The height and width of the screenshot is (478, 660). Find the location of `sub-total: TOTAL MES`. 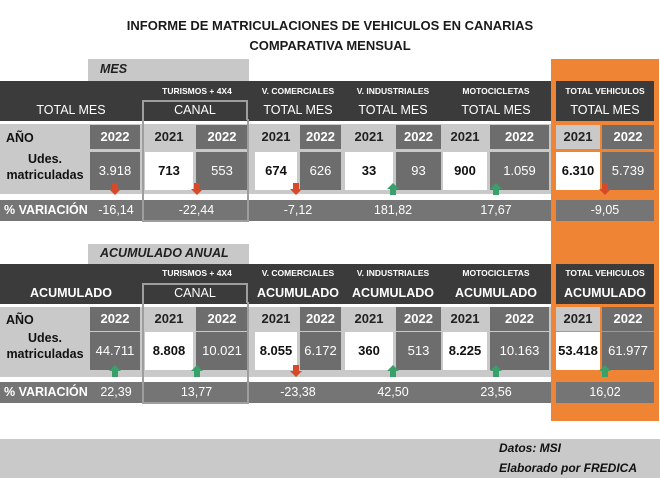

sub-total: TOTAL MES is located at coordinates (605, 110).